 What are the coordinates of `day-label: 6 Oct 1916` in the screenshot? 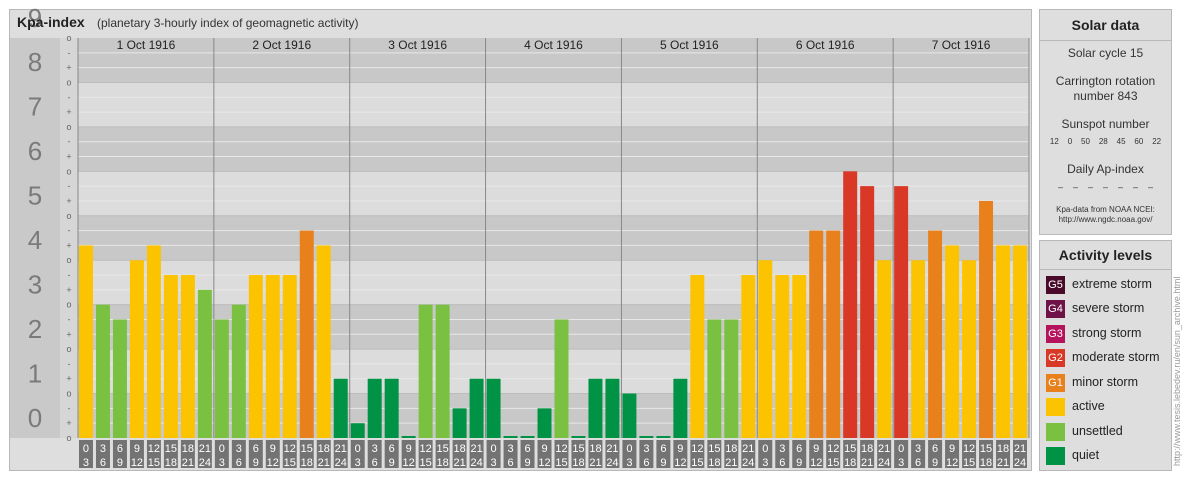 It's located at (825, 45).